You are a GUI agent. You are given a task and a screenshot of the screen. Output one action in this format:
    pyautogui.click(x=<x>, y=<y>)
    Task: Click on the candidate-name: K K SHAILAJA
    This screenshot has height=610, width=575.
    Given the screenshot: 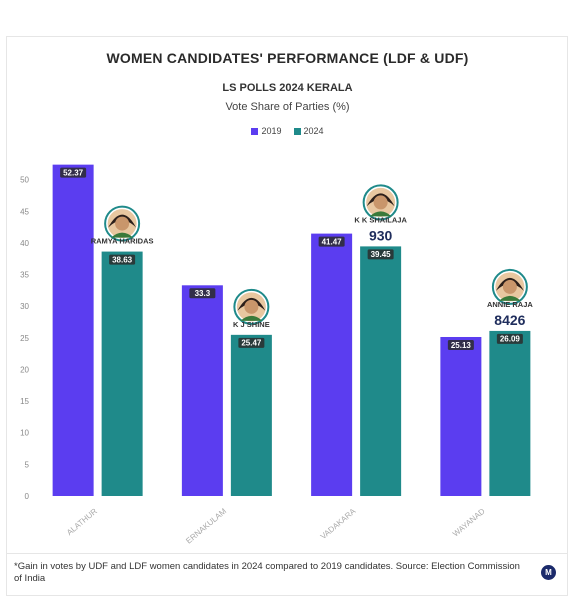 What is the action you would take?
    pyautogui.click(x=380, y=219)
    